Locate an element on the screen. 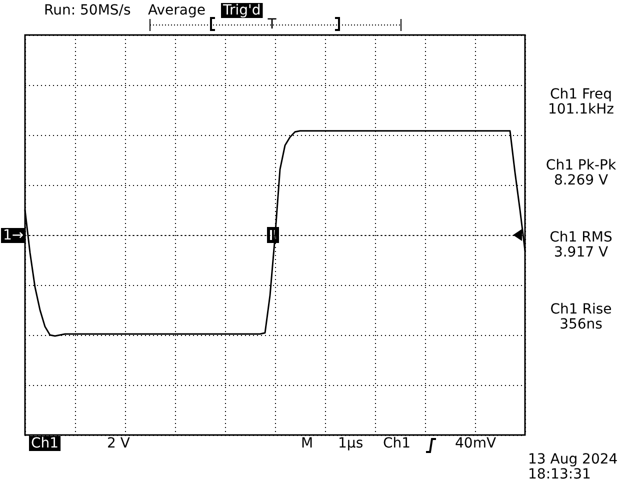 This screenshot has width=640, height=480. text: 1µs is located at coordinates (351, 444).